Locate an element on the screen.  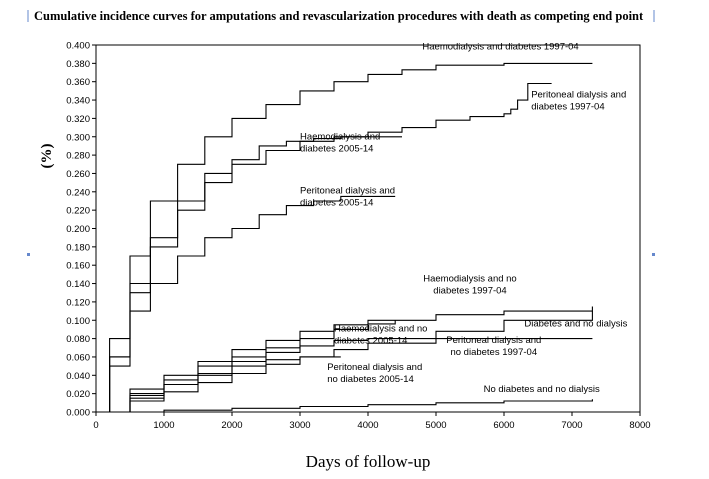
y-tick-label: 0.160 is located at coordinates (78, 266).